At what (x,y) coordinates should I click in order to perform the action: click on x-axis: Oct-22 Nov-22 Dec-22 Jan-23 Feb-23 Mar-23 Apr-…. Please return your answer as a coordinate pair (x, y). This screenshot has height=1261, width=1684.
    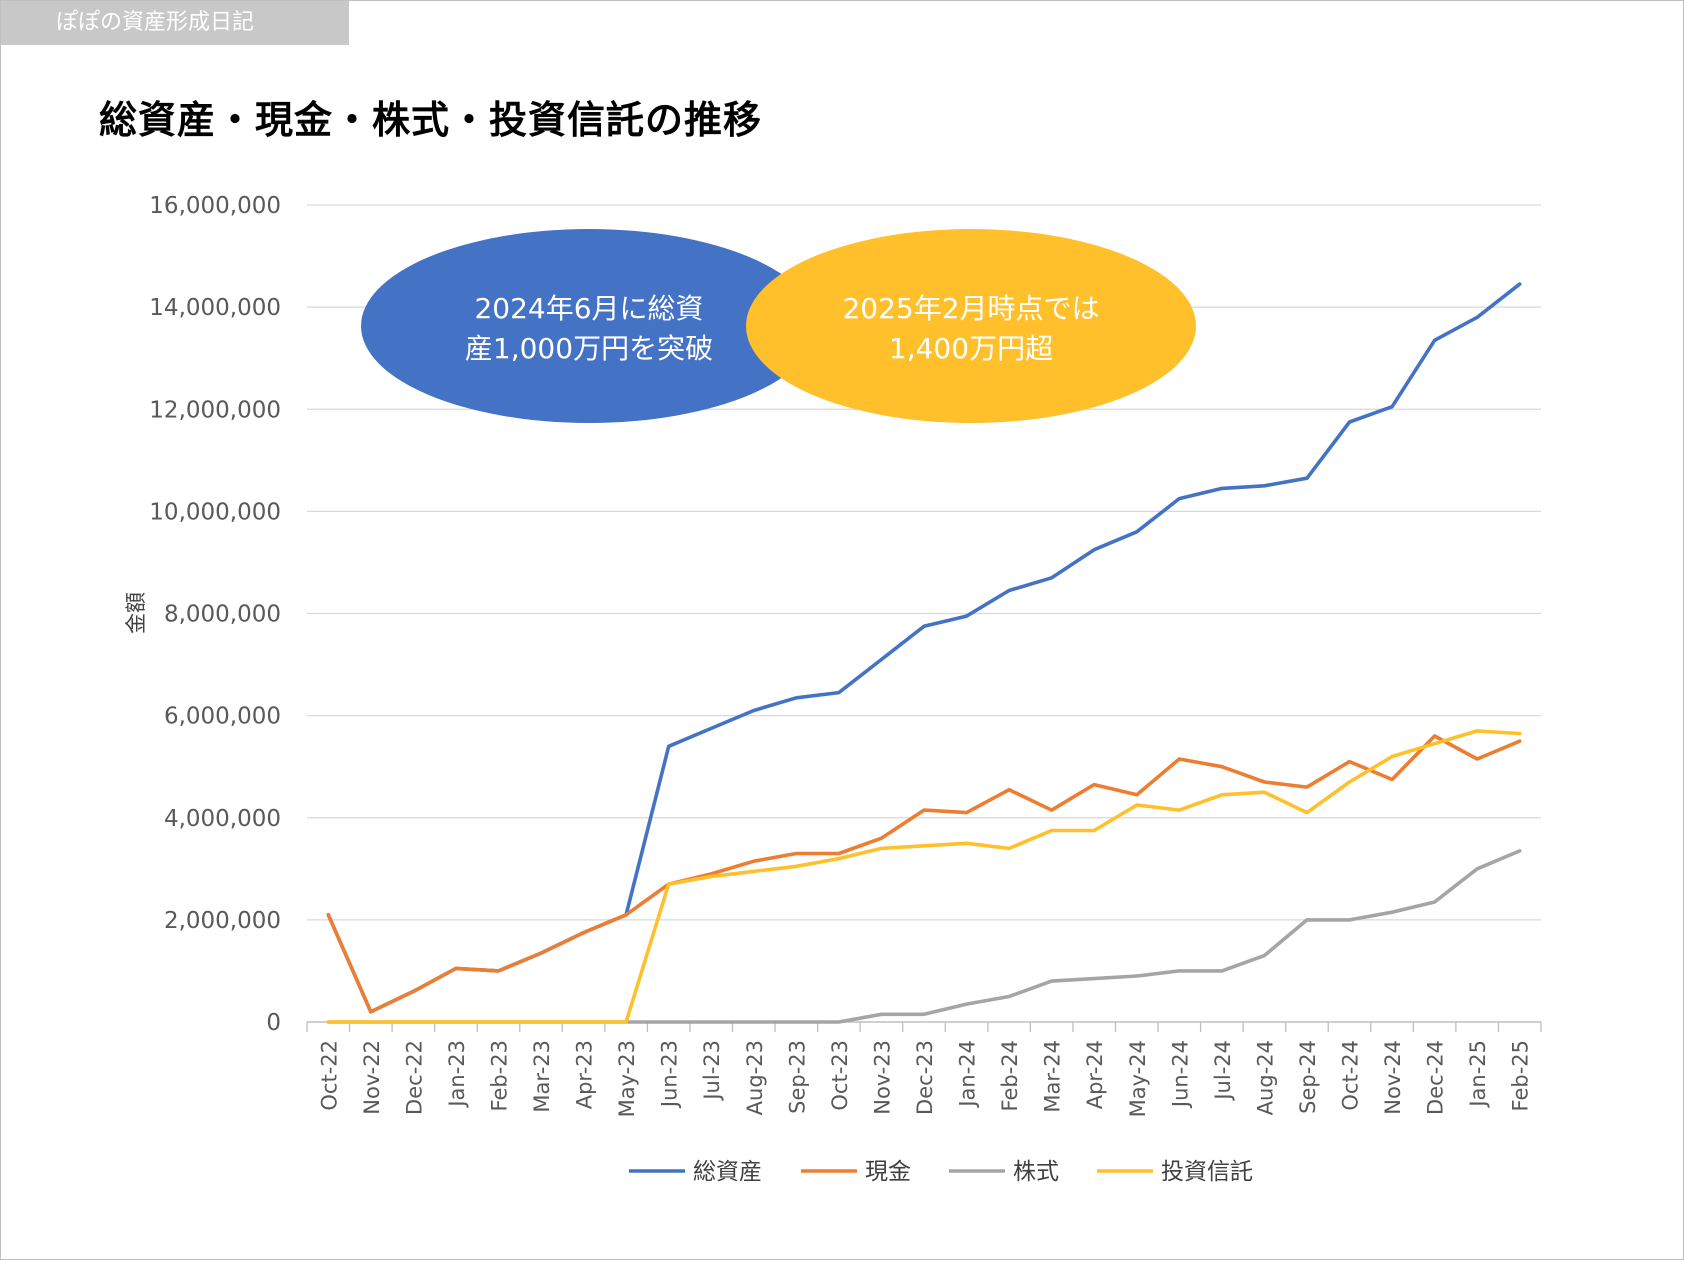
    Looking at the image, I should click on (924, 1069).